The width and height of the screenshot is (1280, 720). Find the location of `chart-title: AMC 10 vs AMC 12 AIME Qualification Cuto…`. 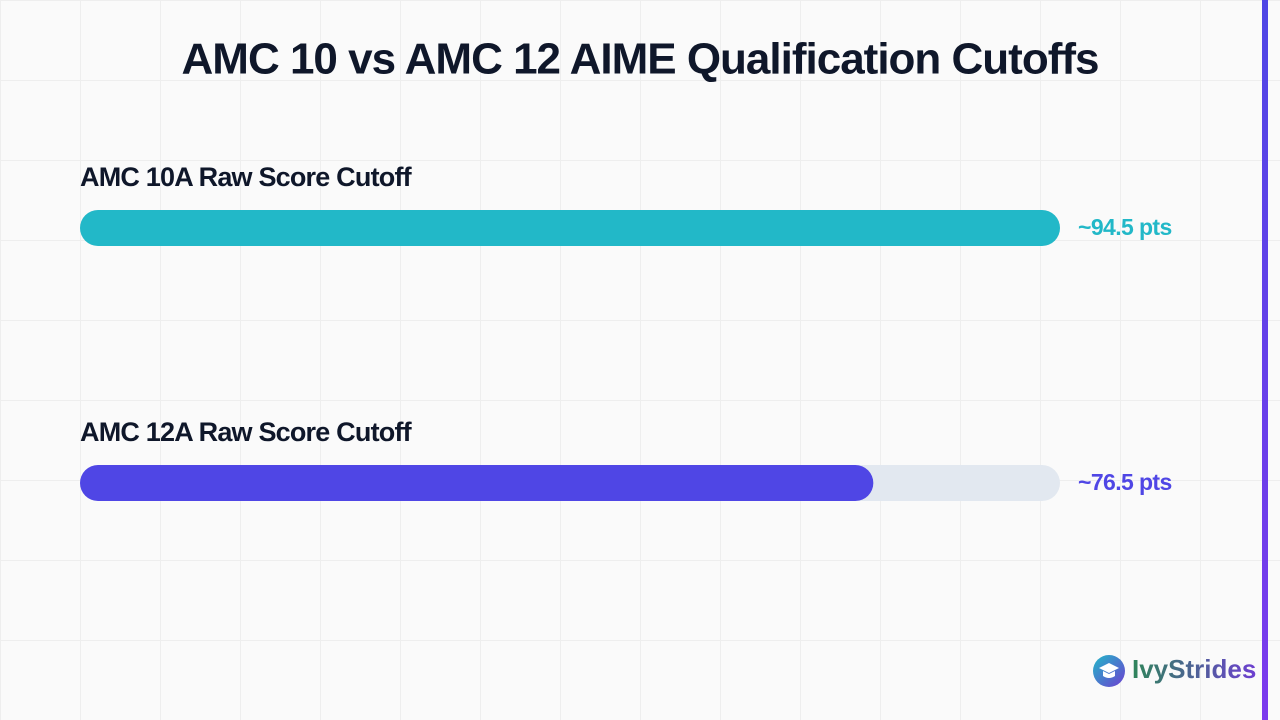

chart-title: AMC 10 vs AMC 12 AIME Qualification Cuto… is located at coordinates (640, 59).